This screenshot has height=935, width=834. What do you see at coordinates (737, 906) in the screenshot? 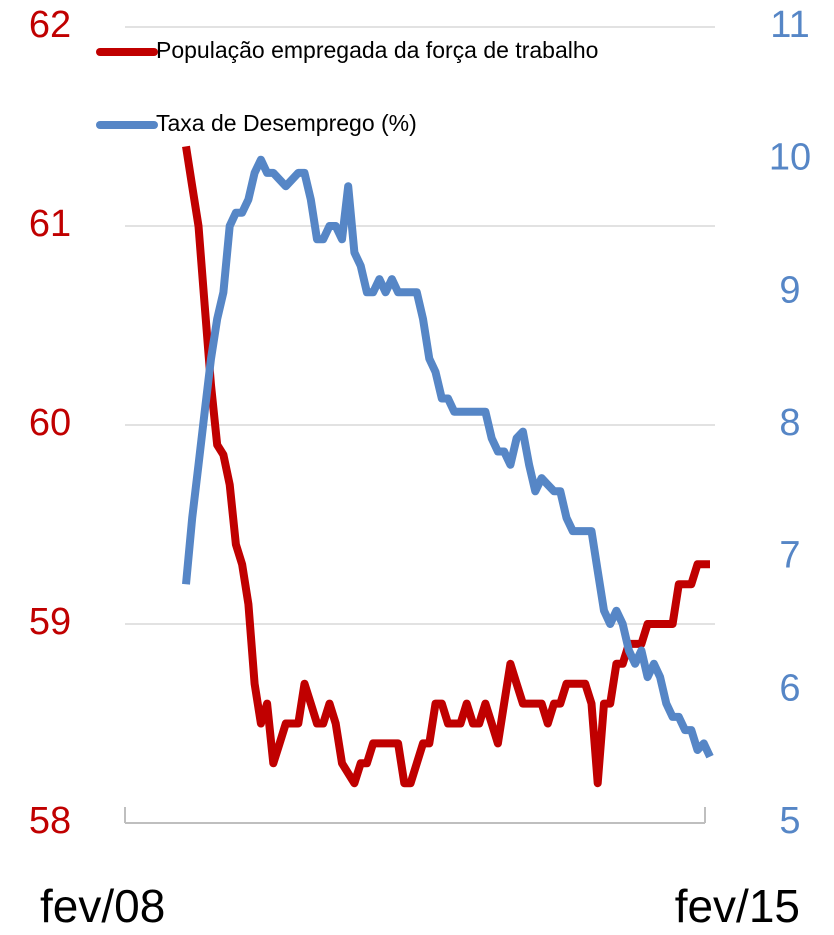
I see `x-tick-label: fev/15` at bounding box center [737, 906].